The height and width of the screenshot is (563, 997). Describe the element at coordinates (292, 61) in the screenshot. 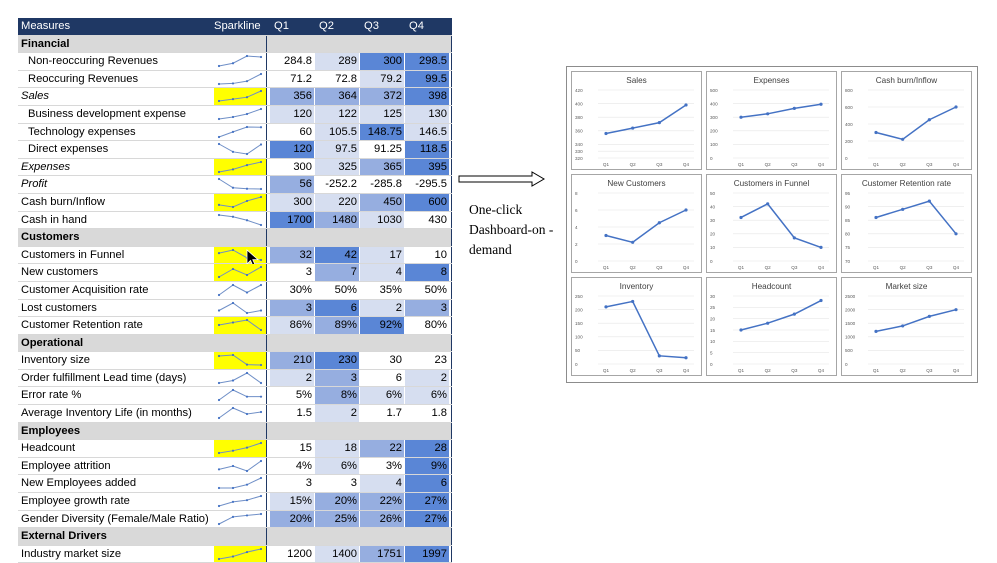

I see `value-cell-q1: 284.8` at that location.